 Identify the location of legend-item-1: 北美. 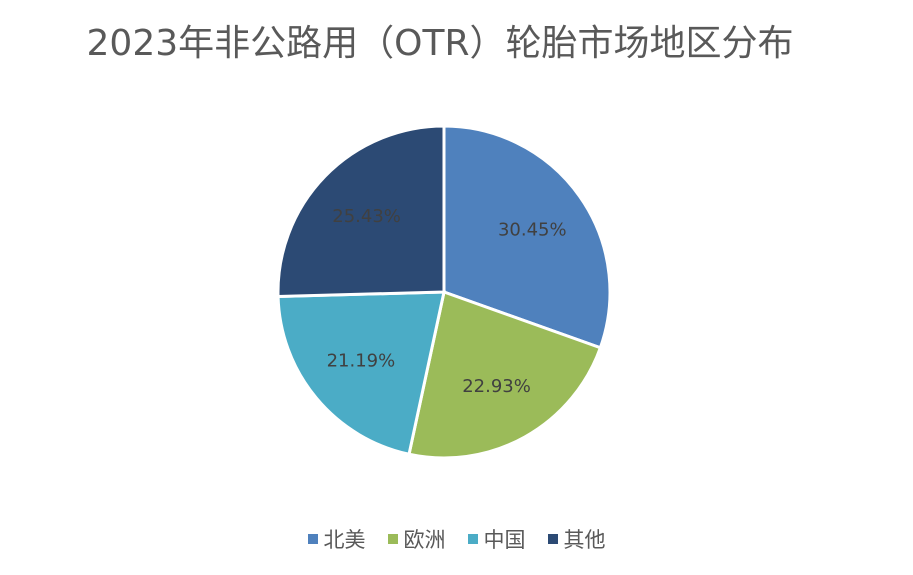
(336, 539).